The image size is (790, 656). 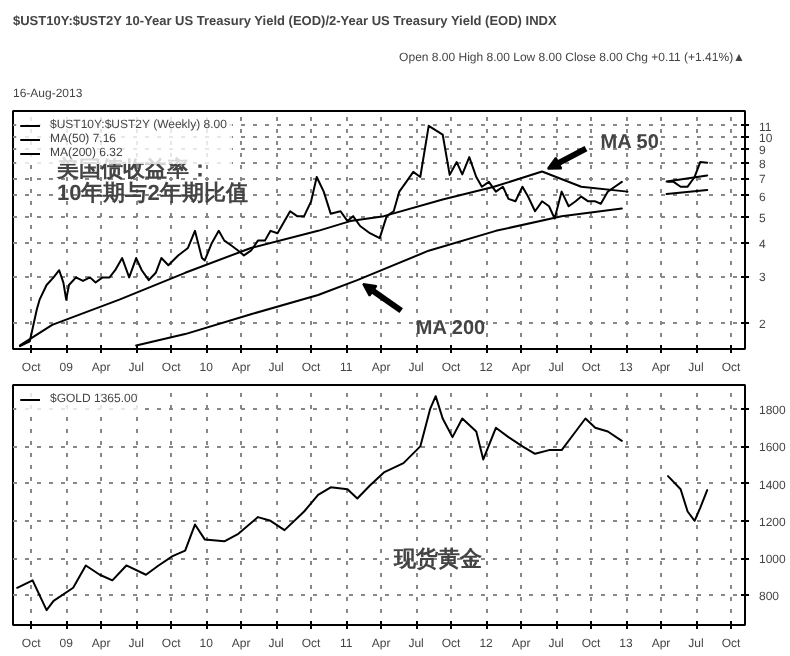 I want to click on annotation: 美国债收益率：, so click(x=132, y=169).